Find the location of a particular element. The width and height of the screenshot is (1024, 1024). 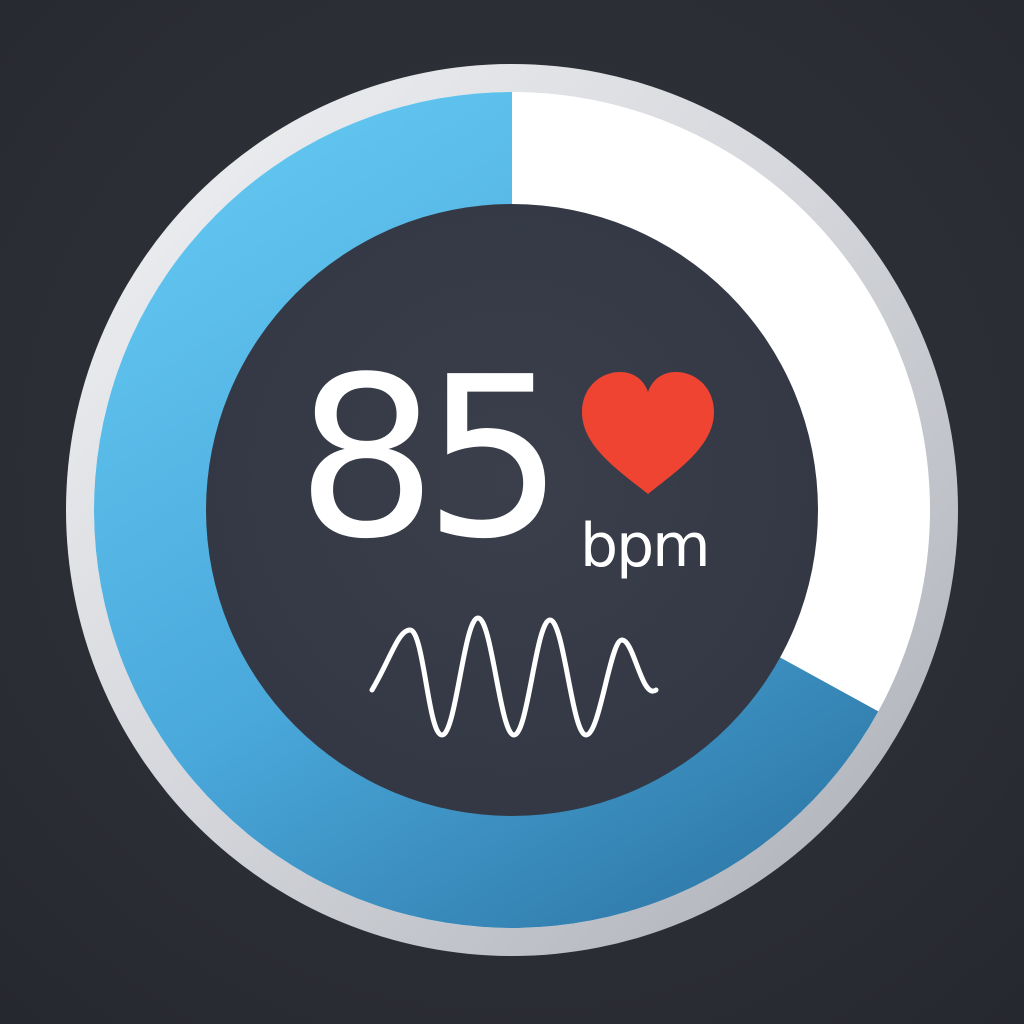

heart-icon is located at coordinates (648, 433).